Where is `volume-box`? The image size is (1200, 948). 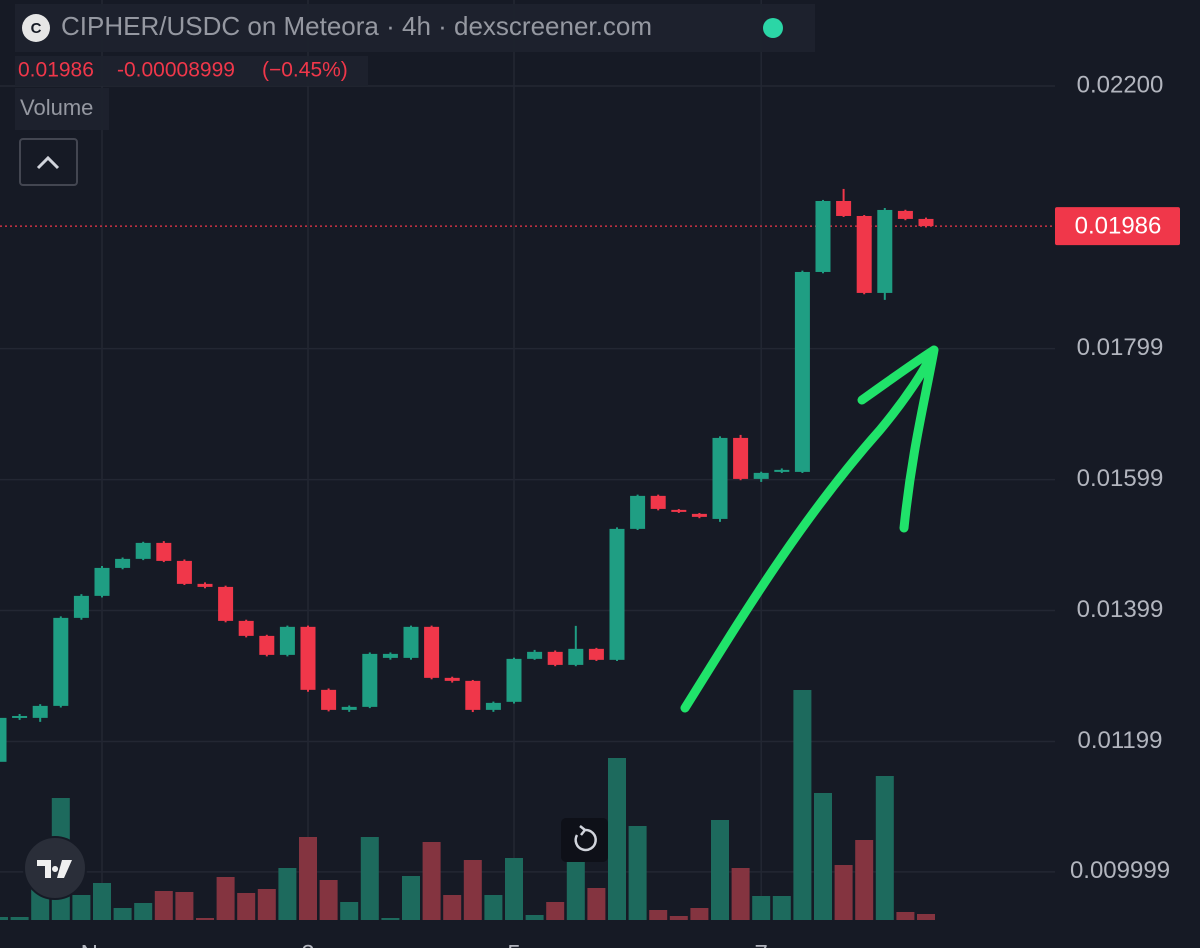 volume-box is located at coordinates (62, 109).